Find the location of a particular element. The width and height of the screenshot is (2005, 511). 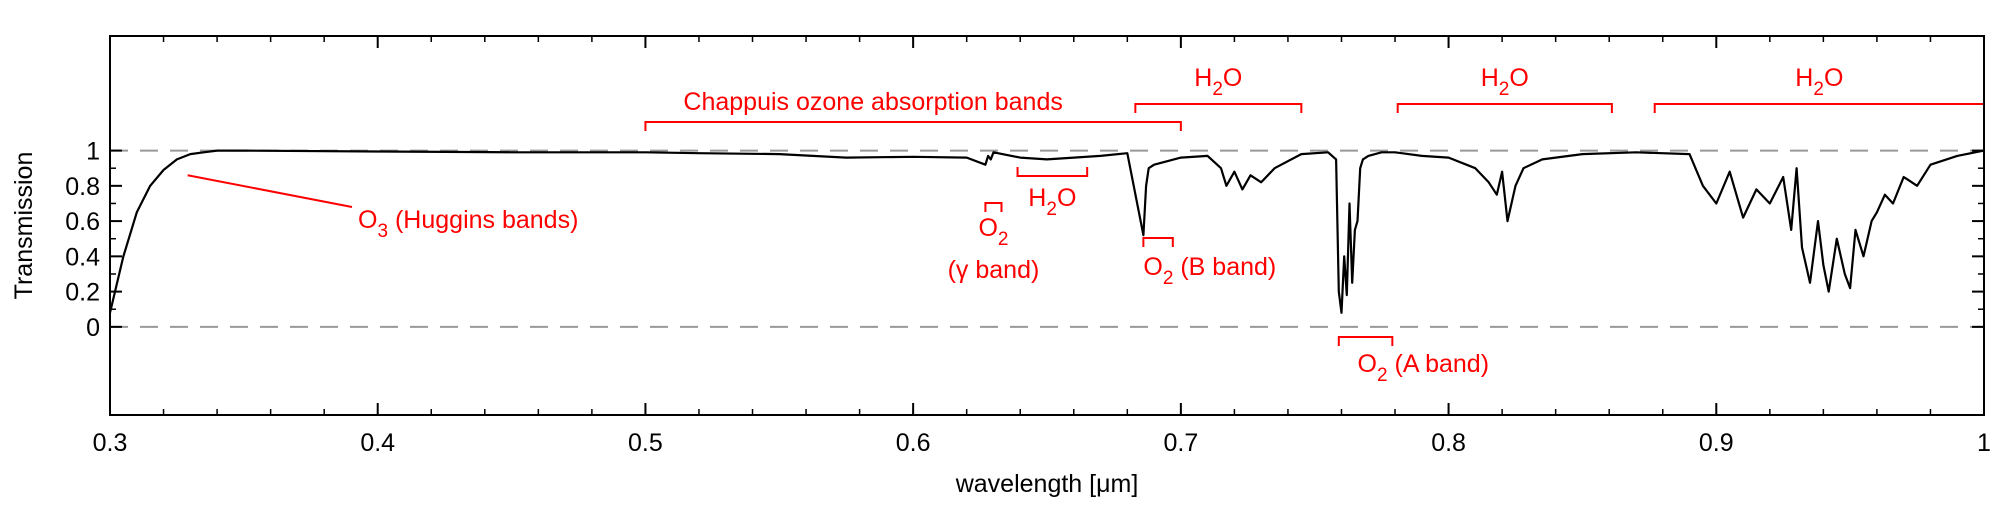

o2-b-band-label: O2 (B band) is located at coordinates (1209, 271).